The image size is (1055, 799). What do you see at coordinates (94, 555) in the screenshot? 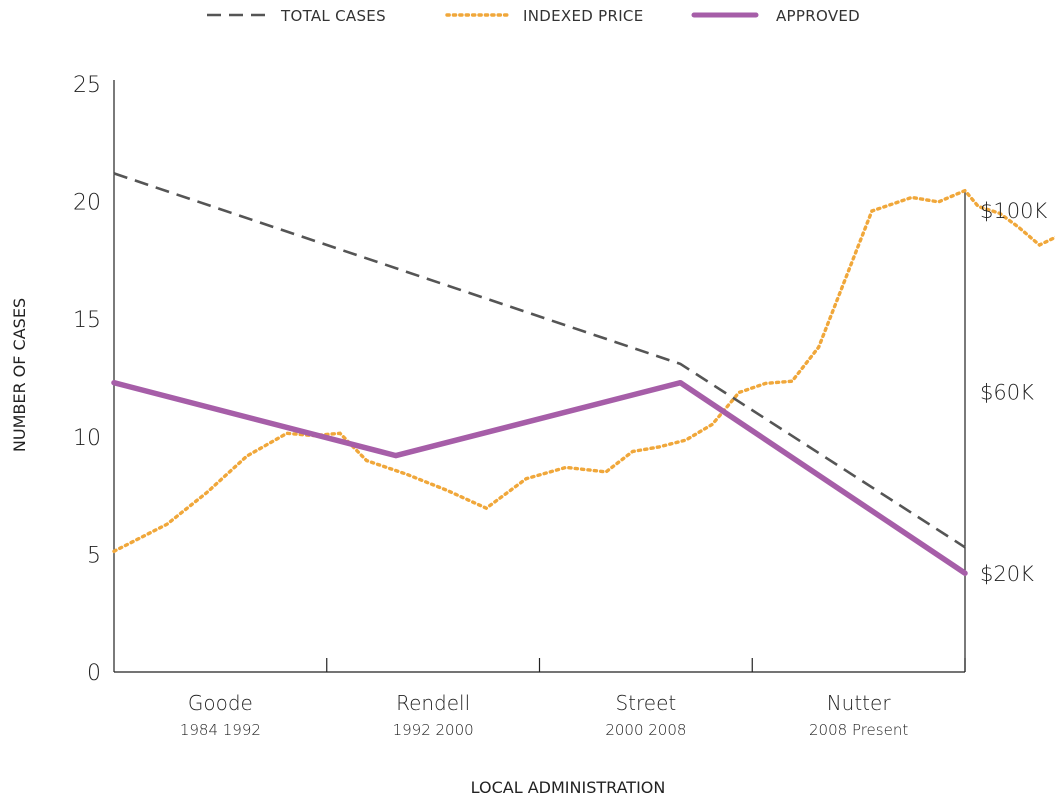
I see `y-tick-label: 5` at bounding box center [94, 555].